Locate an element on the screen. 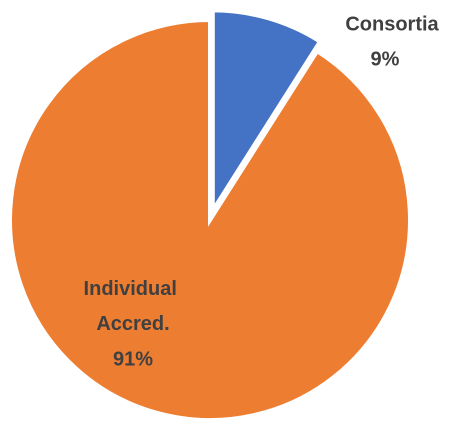 The height and width of the screenshot is (423, 456). pie-slice is located at coordinates (266, 113).